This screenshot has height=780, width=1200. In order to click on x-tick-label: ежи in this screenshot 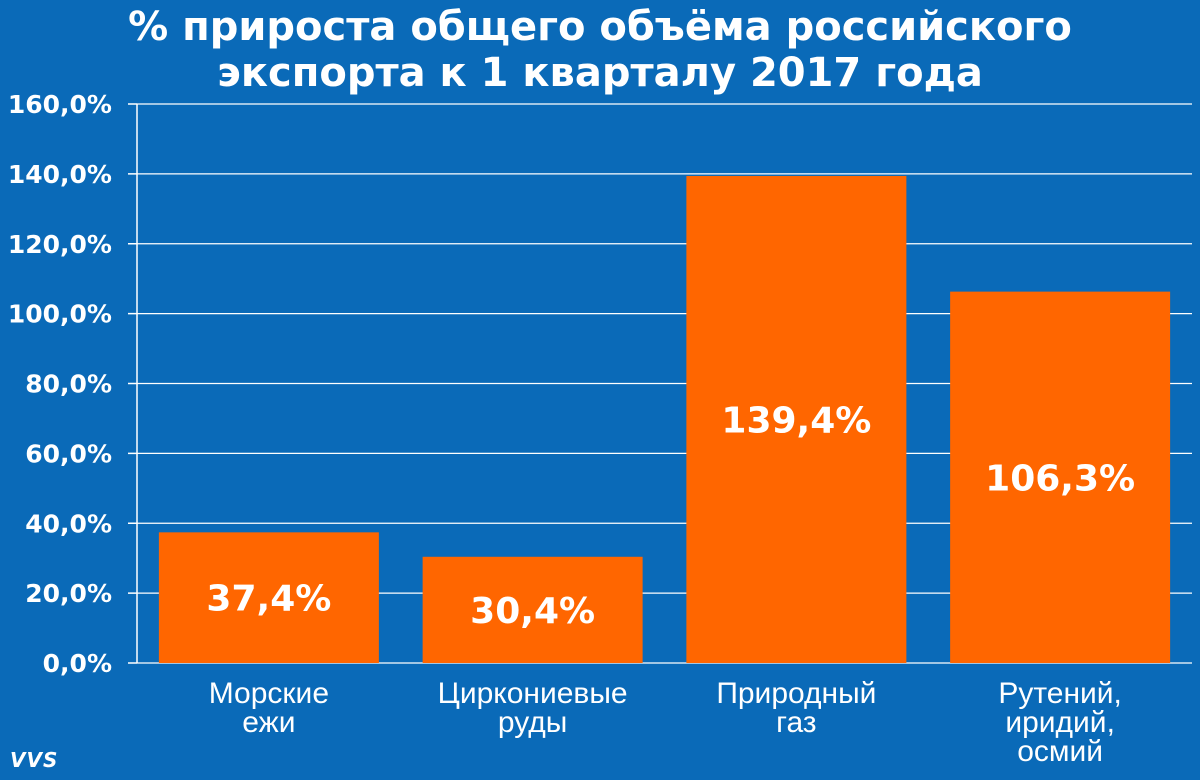, I will do `click(268, 722)`.